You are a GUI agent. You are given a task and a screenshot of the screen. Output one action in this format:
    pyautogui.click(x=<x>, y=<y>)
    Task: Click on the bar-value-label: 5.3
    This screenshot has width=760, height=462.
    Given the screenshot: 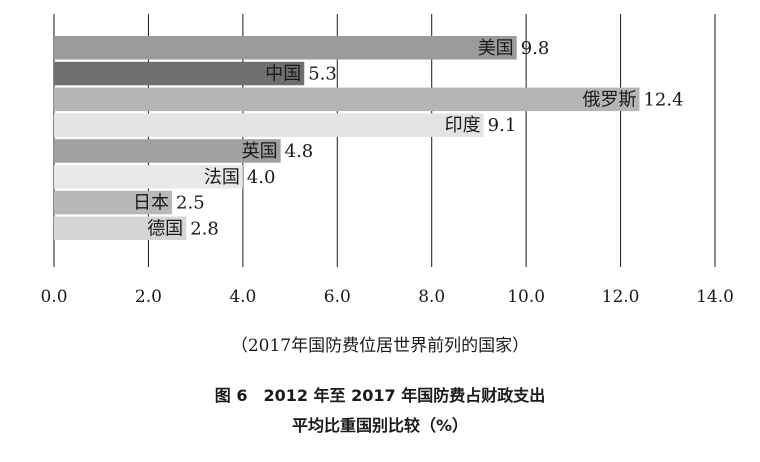 What is the action you would take?
    pyautogui.click(x=322, y=74)
    